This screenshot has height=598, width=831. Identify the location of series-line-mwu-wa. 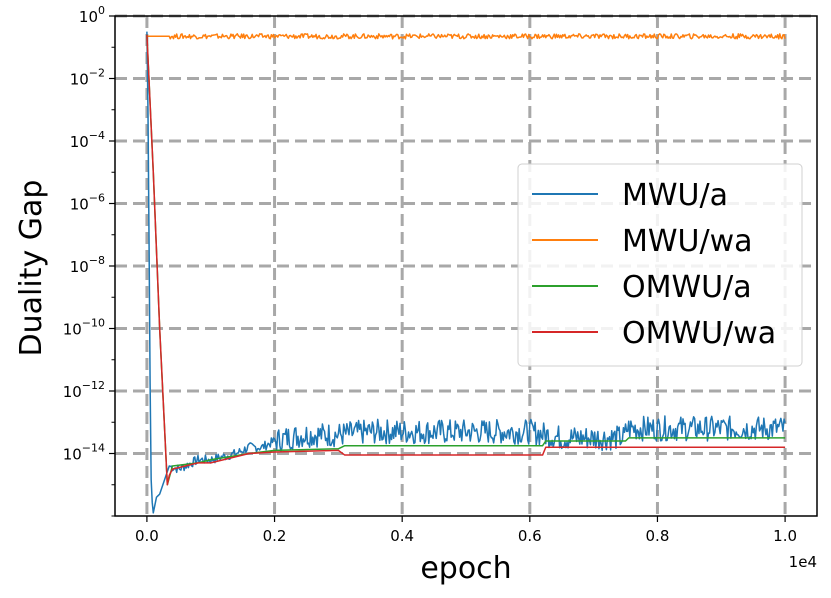
(466, 36).